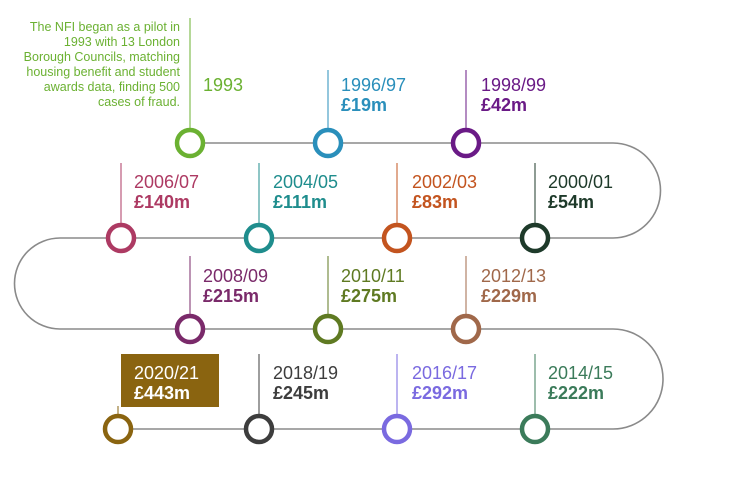  I want to click on milestone-label-2016-17: 2016/17 £292m, so click(444, 383).